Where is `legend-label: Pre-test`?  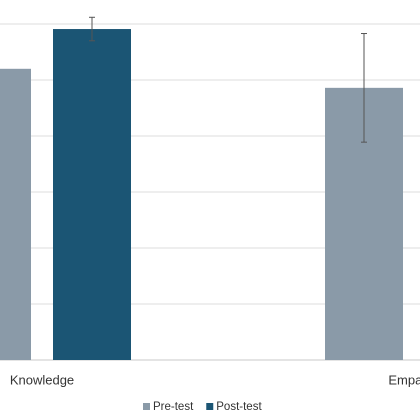
legend-label: Pre-test is located at coordinates (173, 407).